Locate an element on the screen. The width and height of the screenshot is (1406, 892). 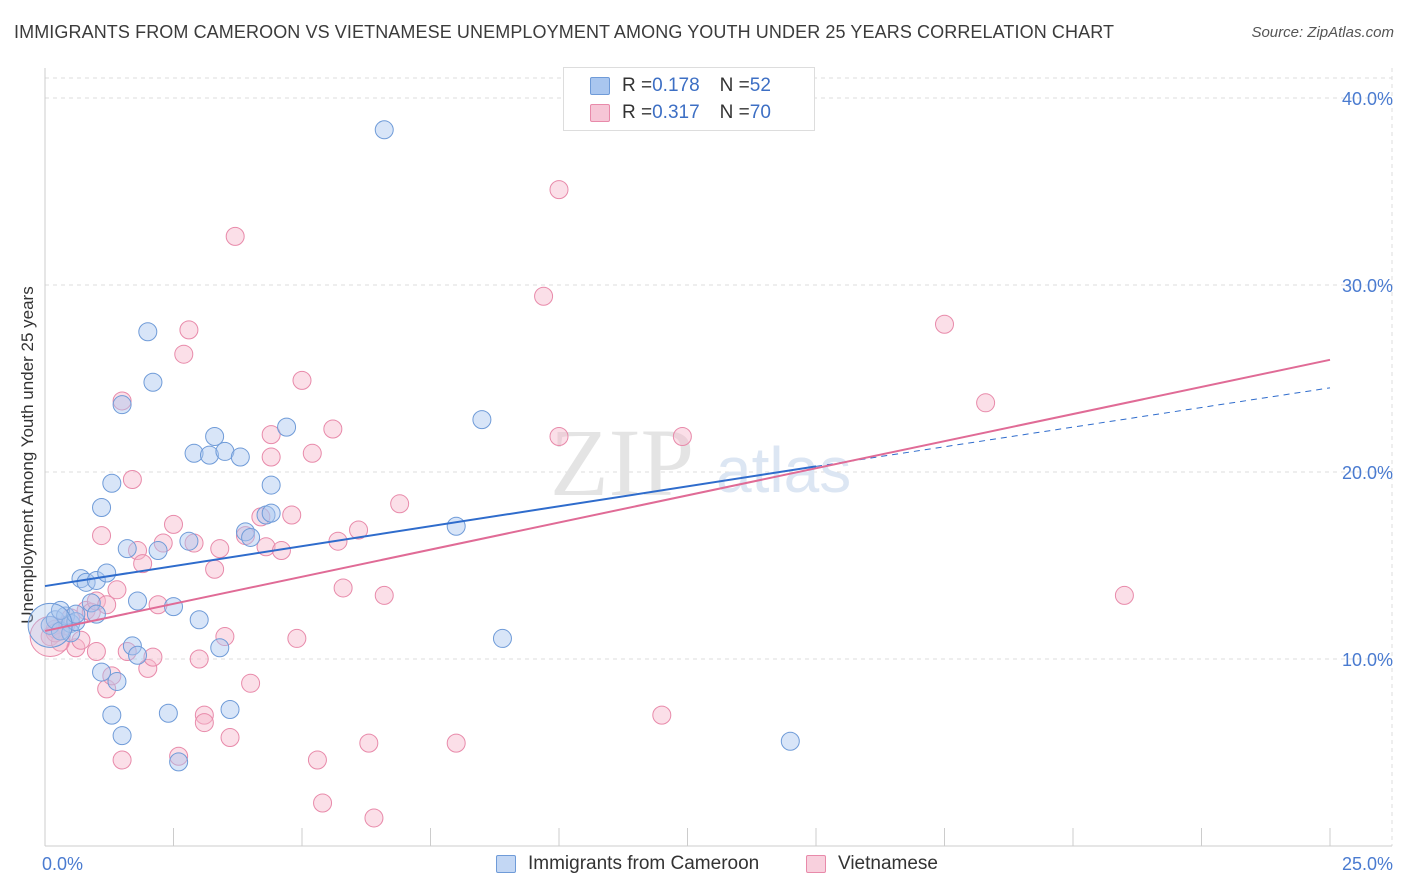
bottom-legend-label-vietnamese: Vietnamese is located at coordinates (888, 863).